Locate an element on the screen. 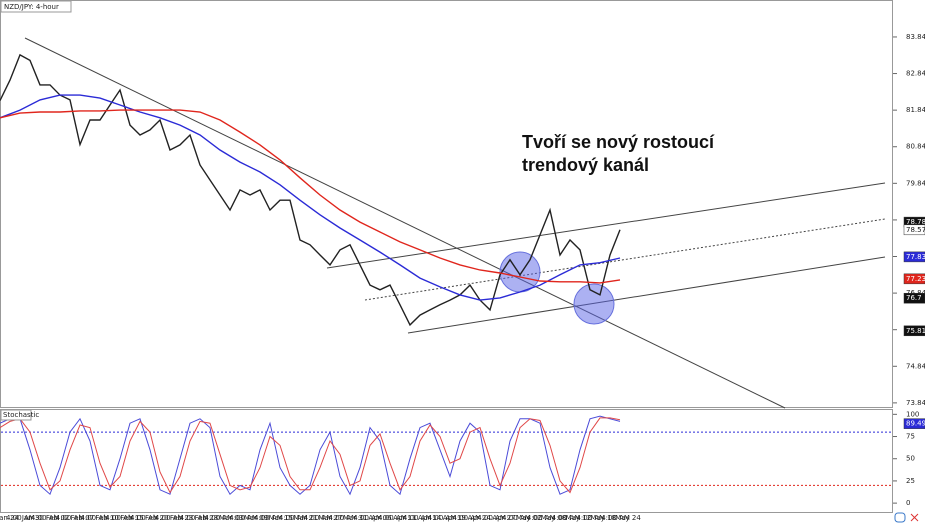 This screenshot has height=525, width=925. price-tag-label: 78.78 is located at coordinates (915, 222).